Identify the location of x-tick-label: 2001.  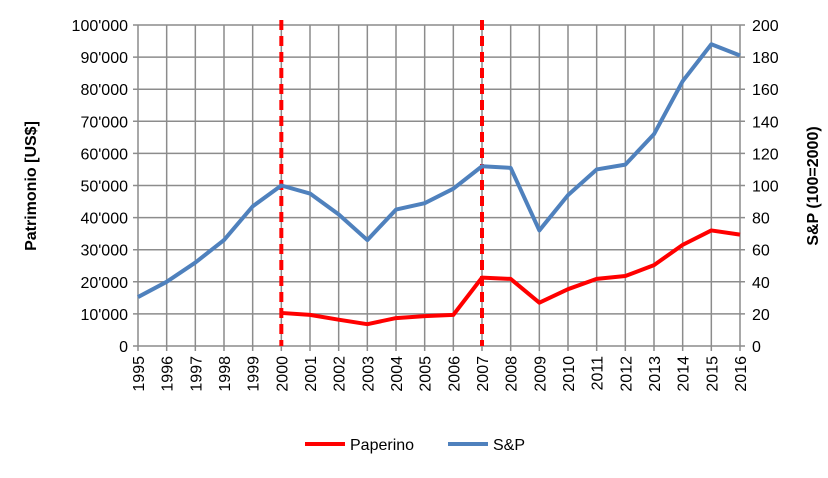
(311, 374).